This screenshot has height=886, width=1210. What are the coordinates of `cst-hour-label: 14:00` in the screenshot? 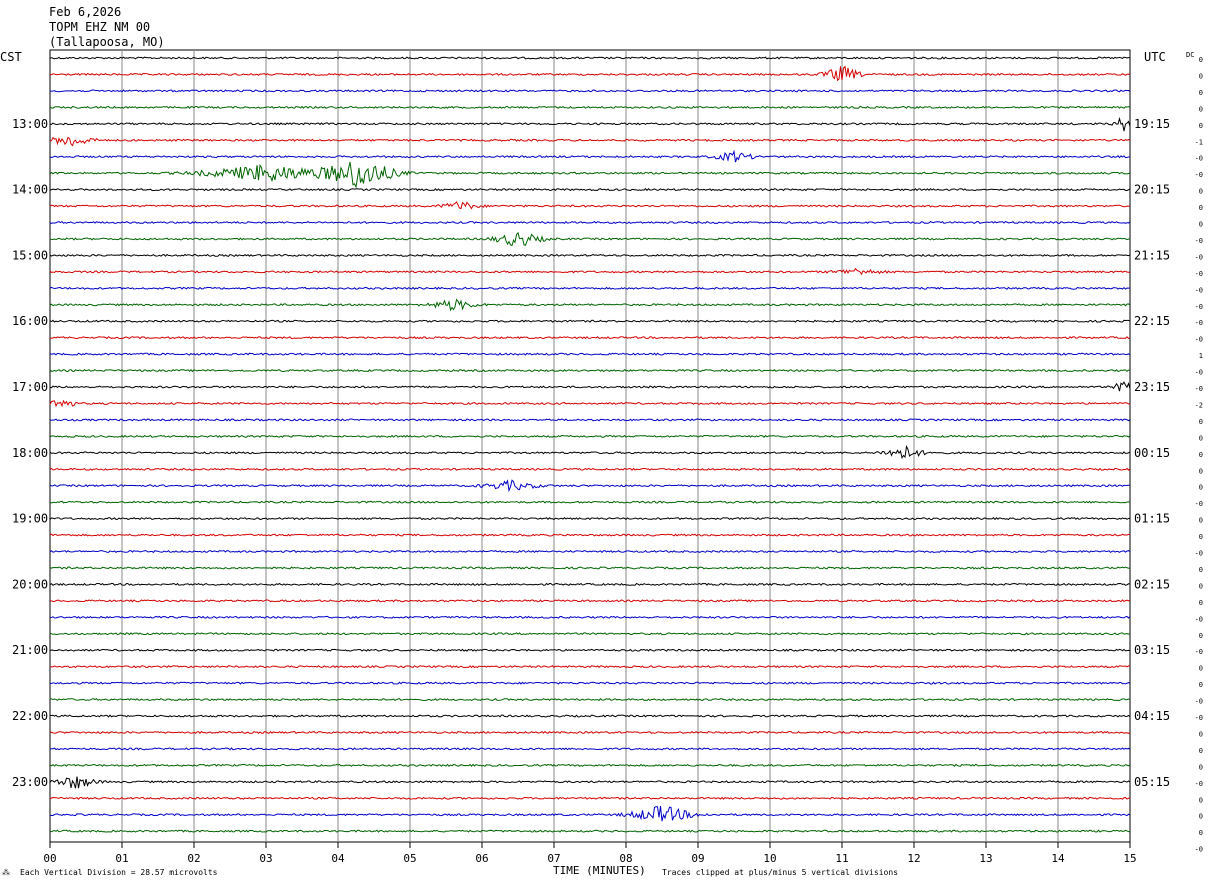 It's located at (30, 190).